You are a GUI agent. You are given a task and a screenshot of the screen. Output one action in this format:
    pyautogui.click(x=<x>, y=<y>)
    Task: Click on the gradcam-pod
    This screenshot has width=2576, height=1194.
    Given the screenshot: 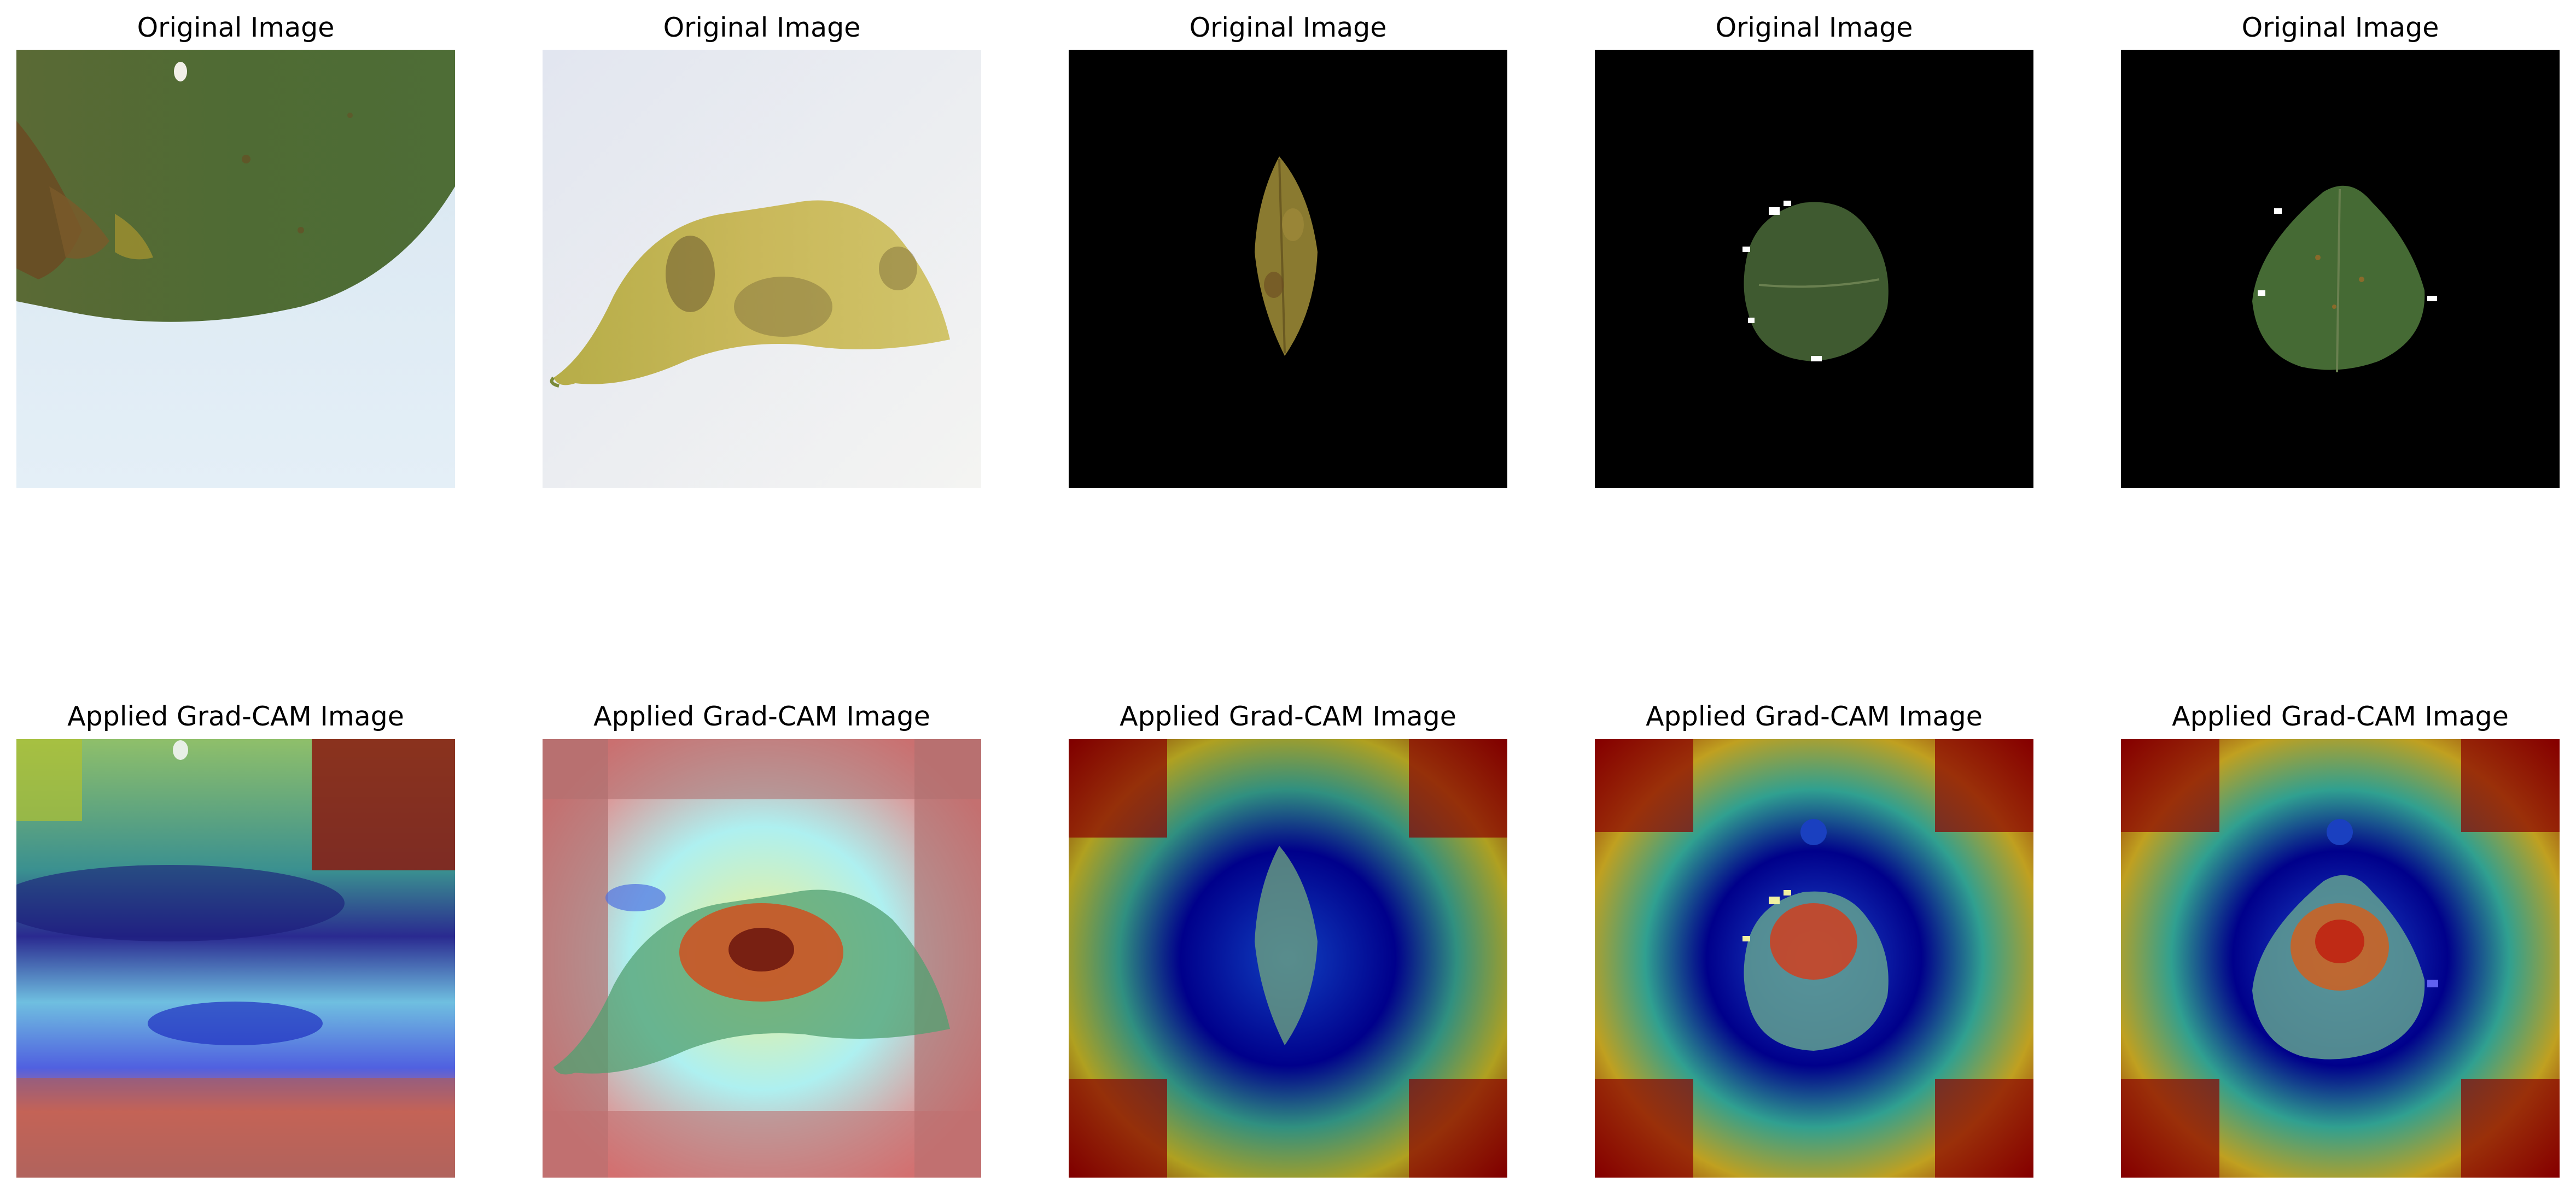 What is the action you would take?
    pyautogui.click(x=762, y=958)
    